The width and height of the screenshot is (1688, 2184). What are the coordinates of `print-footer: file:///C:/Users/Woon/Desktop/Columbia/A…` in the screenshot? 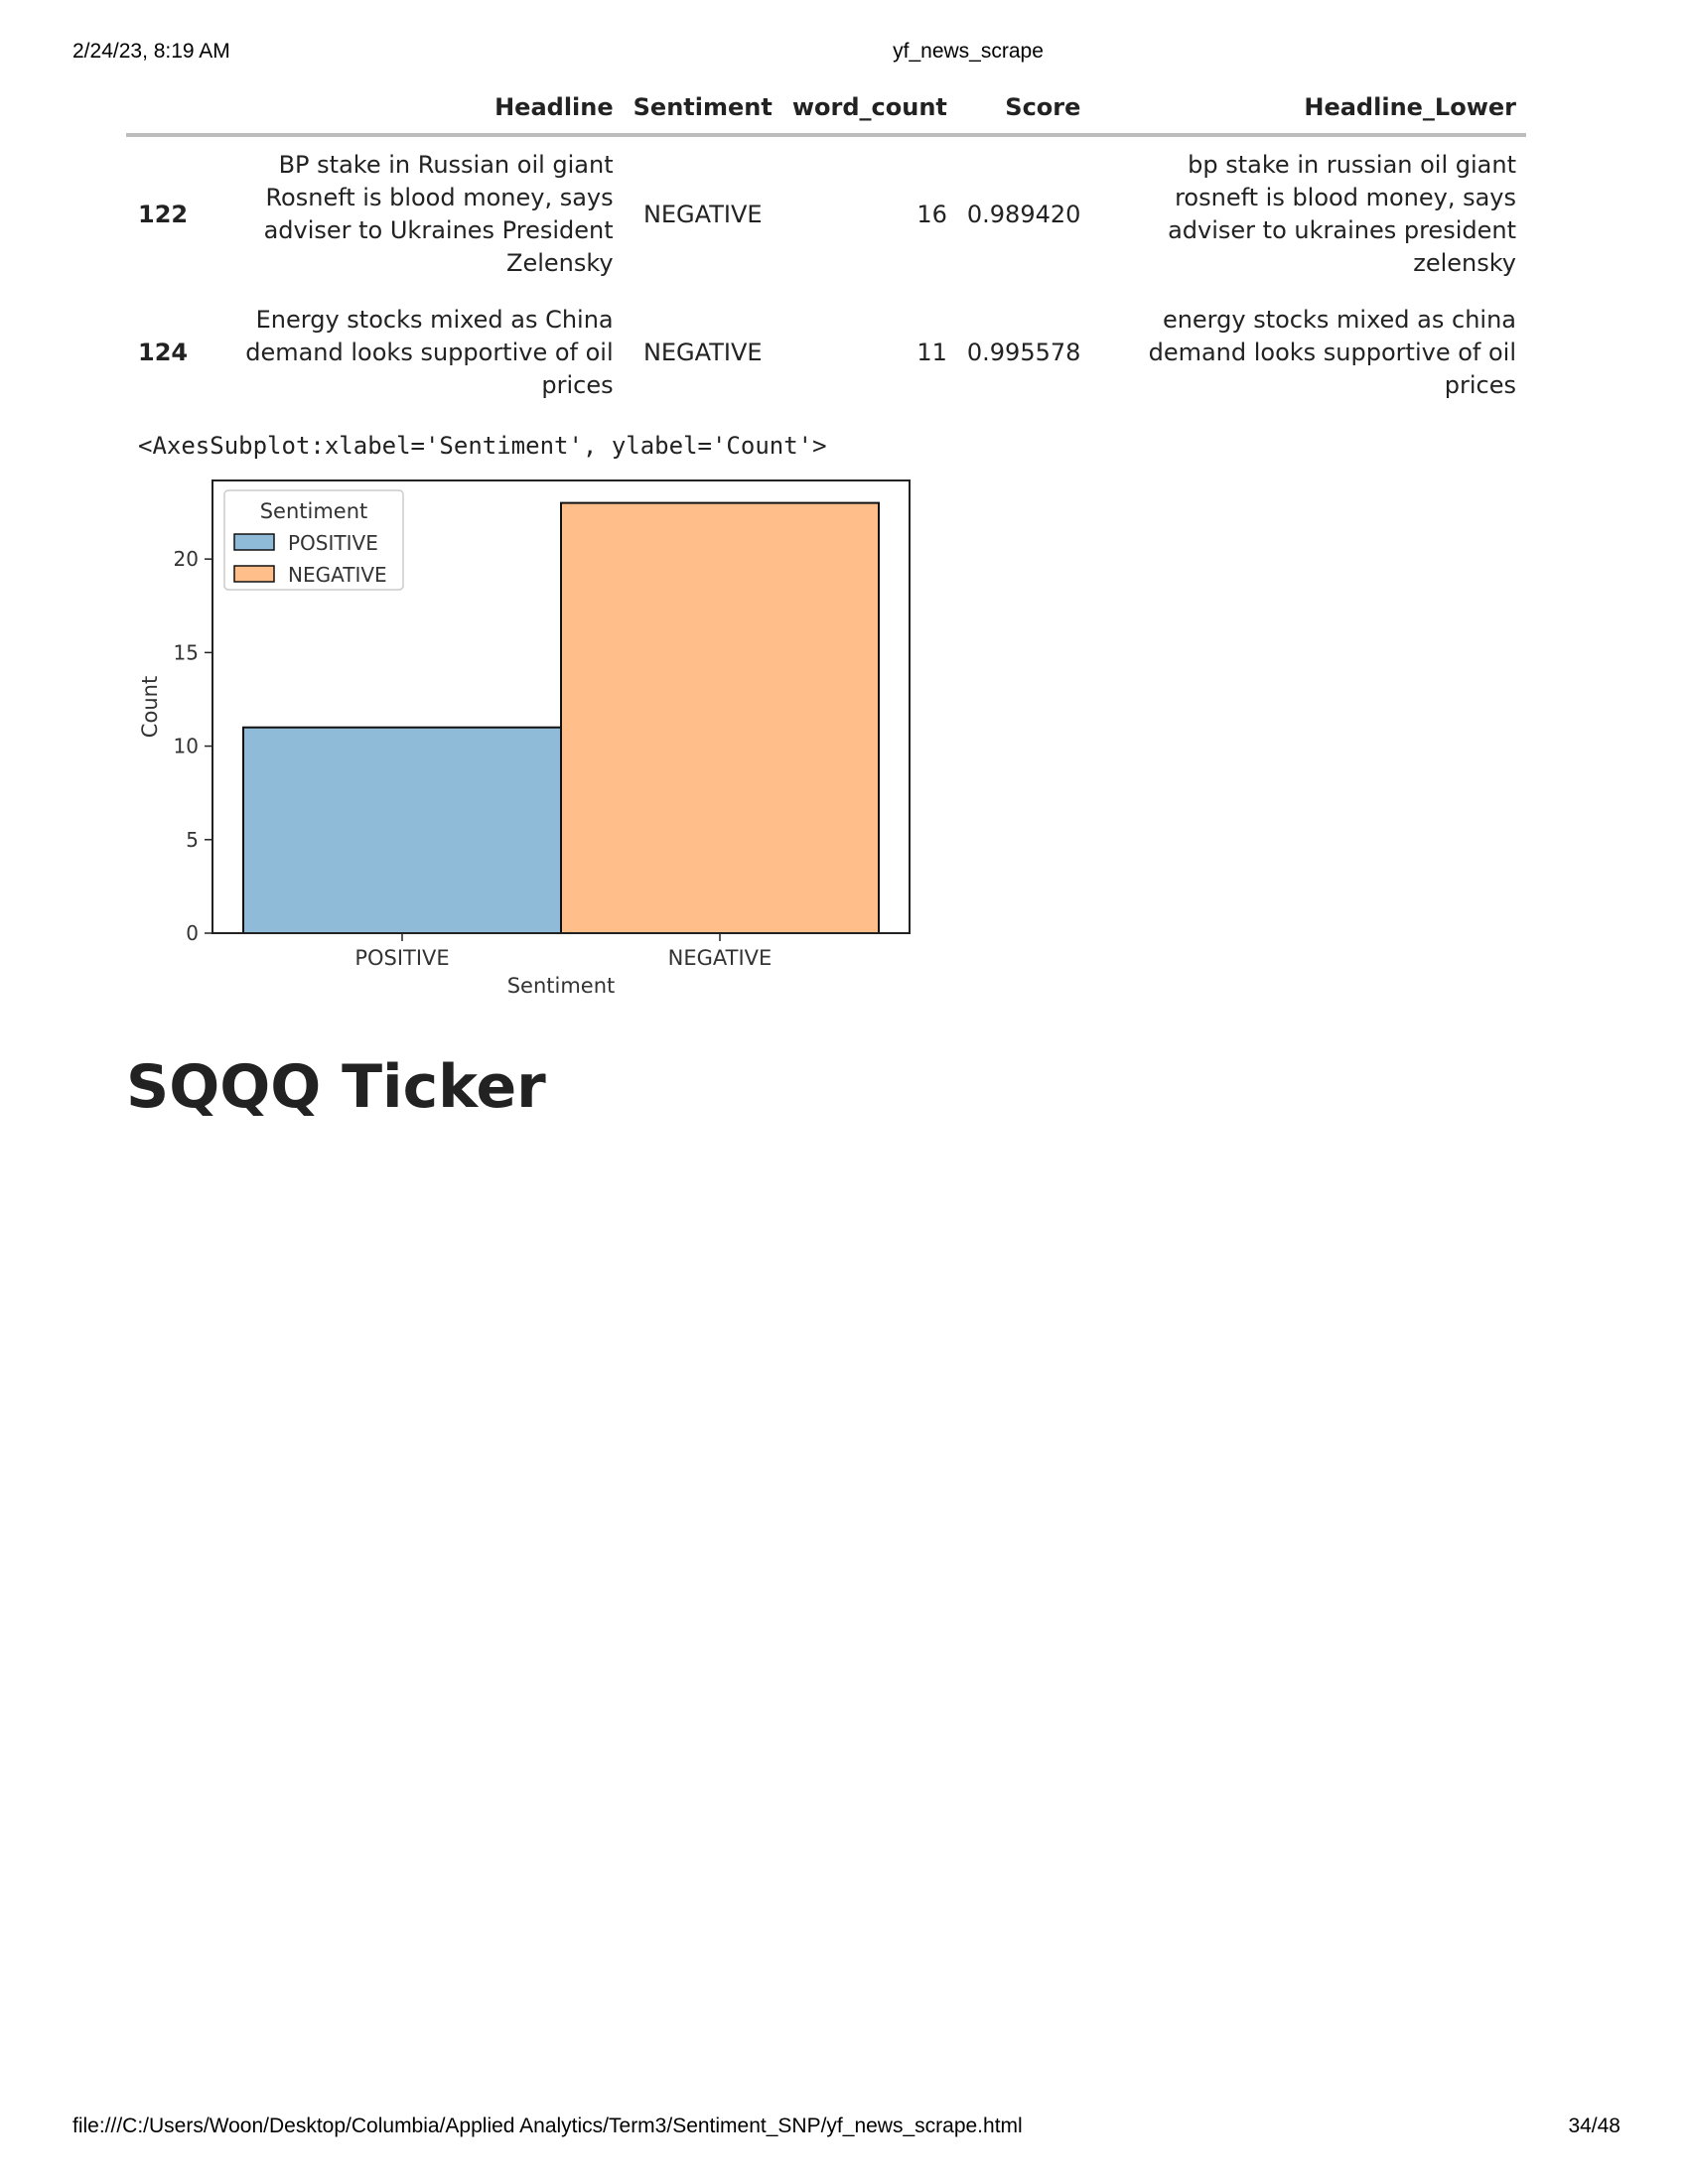 It's located at (844, 2129).